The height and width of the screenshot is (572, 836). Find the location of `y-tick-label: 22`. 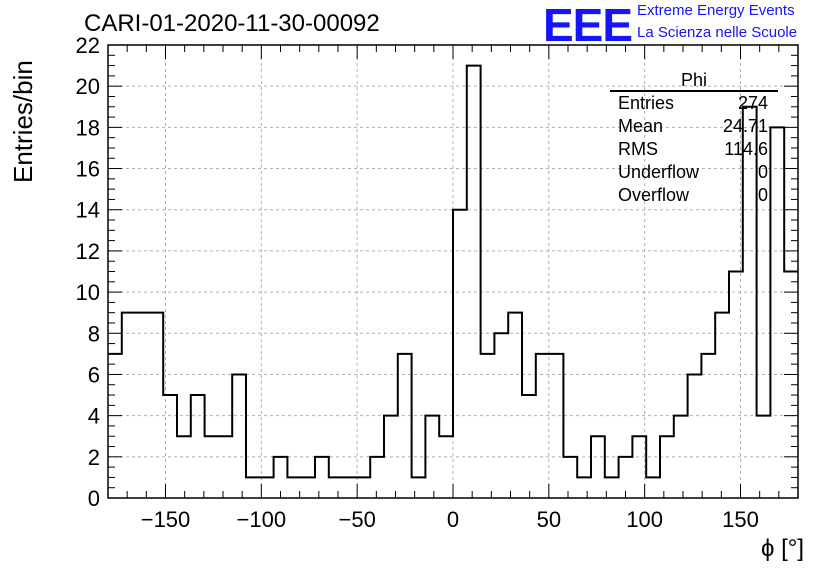

y-tick-label: 22 is located at coordinates (88, 45).